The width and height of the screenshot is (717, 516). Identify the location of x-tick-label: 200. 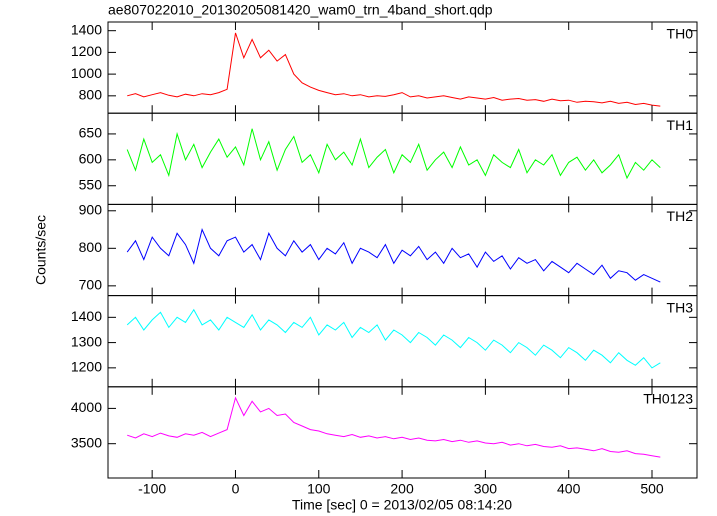
(402, 489).